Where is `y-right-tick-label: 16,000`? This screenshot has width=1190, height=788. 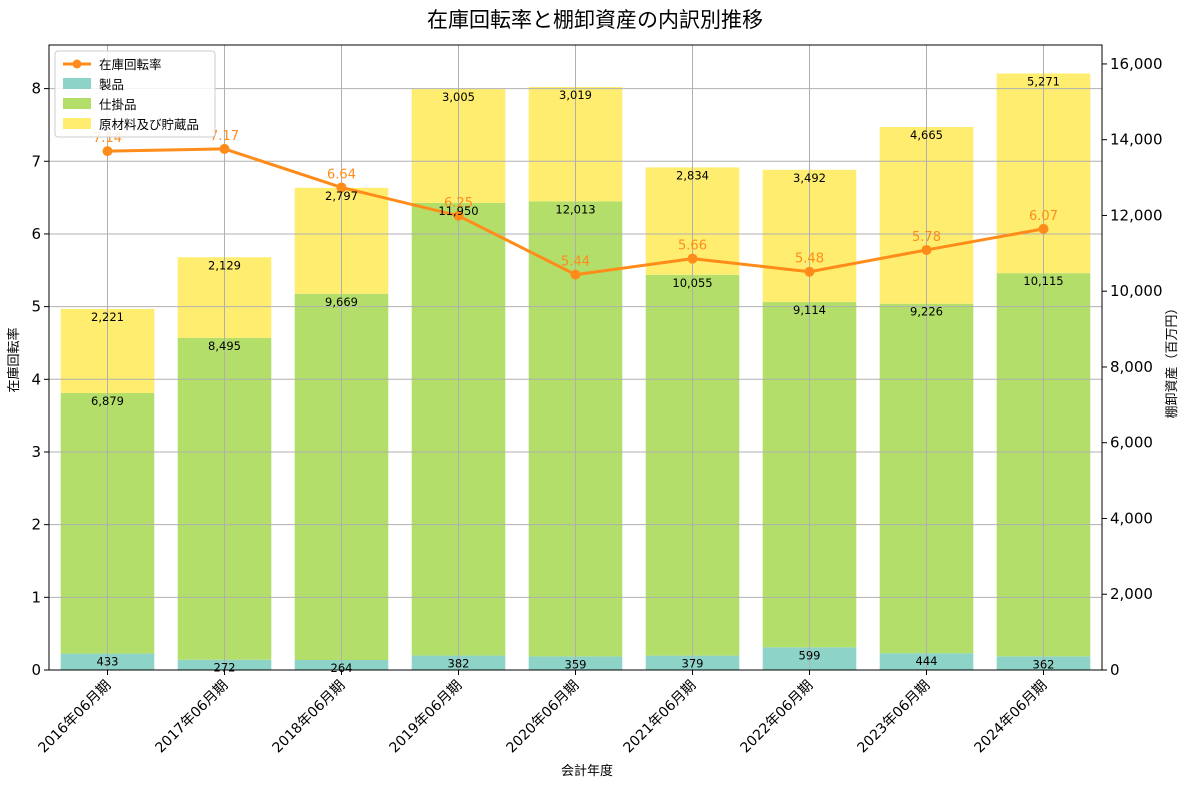
y-right-tick-label: 16,000 is located at coordinates (1136, 64).